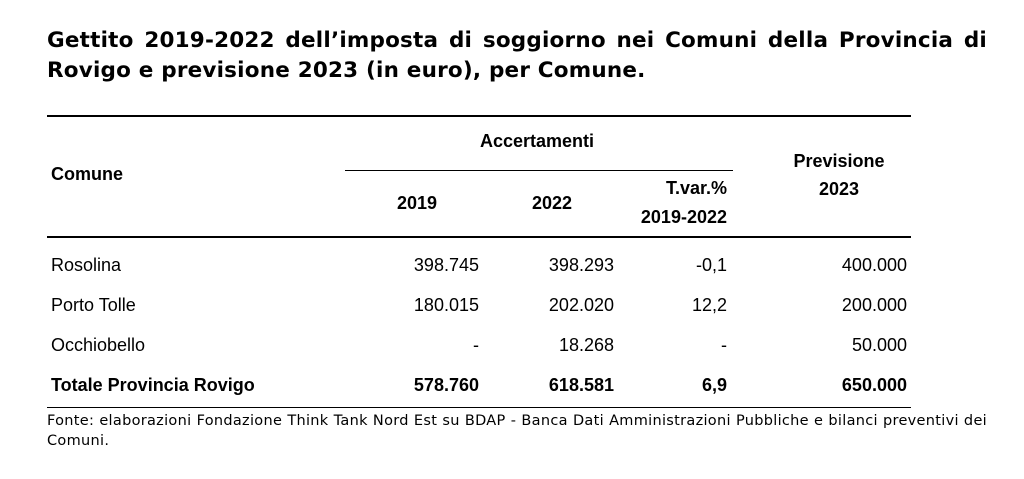 Image resolution: width=1024 pixels, height=479 pixels. What do you see at coordinates (479, 116) in the screenshot?
I see `table-top-rule` at bounding box center [479, 116].